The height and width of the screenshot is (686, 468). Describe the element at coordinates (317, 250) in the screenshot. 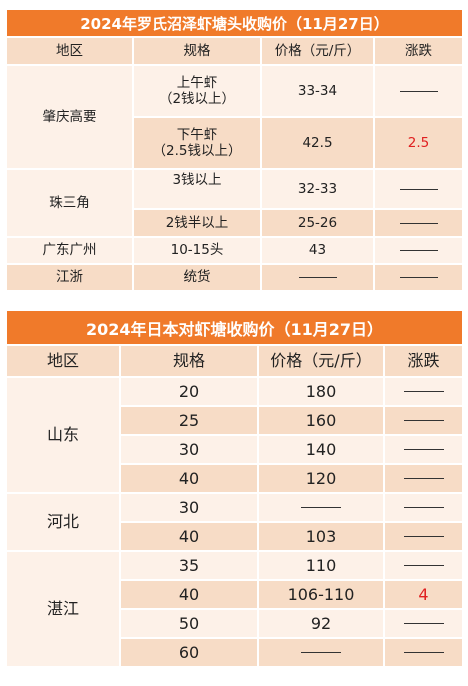

I see `price-cell: 43` at that location.